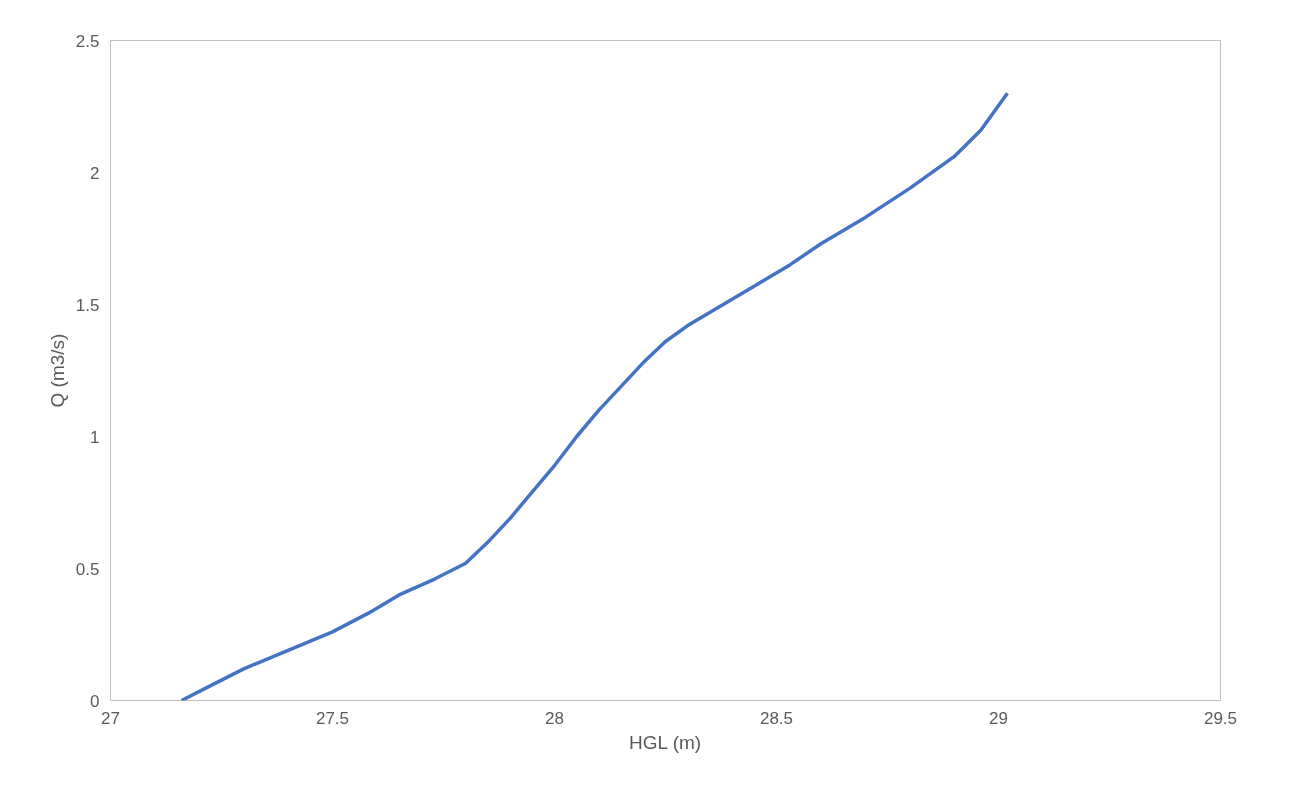  I want to click on y-tick-label: 1, so click(95, 437).